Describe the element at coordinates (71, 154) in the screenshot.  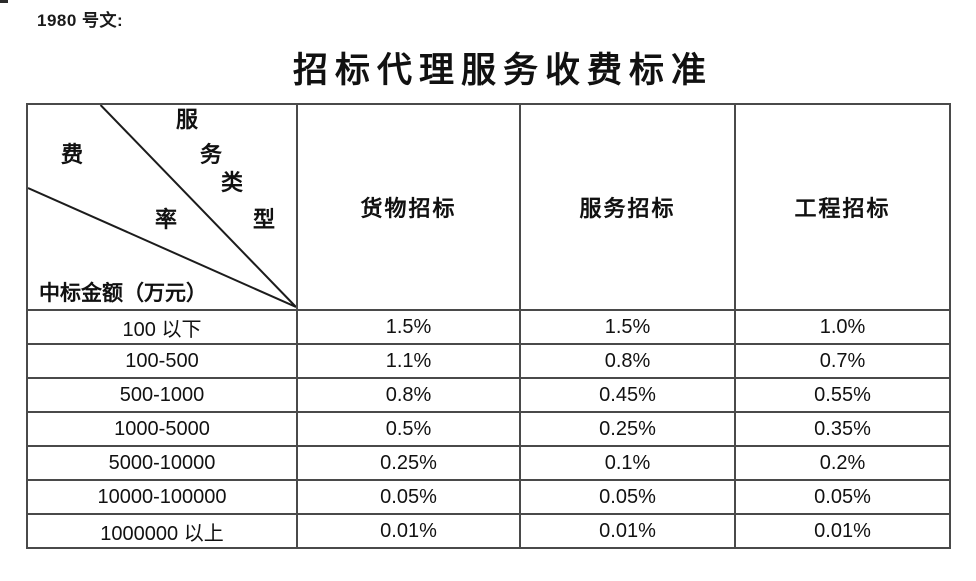
I see `diagonal-label-fee-char: 费` at that location.